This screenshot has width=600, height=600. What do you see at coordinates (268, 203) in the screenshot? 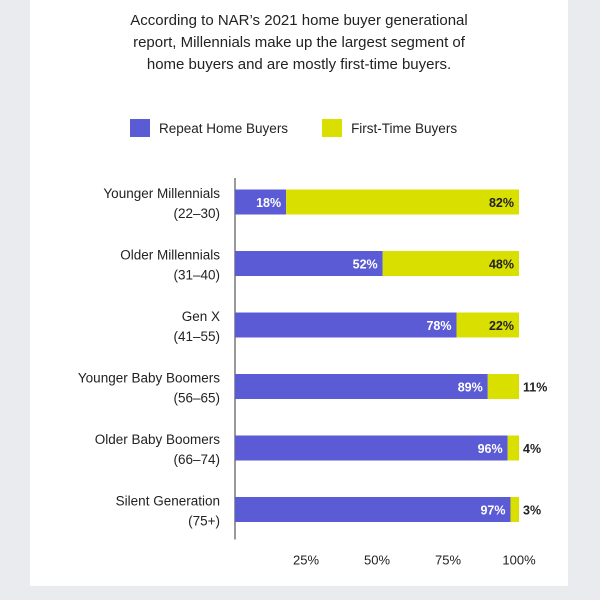
I see `data-label-repeat-younger-millennials: 18%` at bounding box center [268, 203].